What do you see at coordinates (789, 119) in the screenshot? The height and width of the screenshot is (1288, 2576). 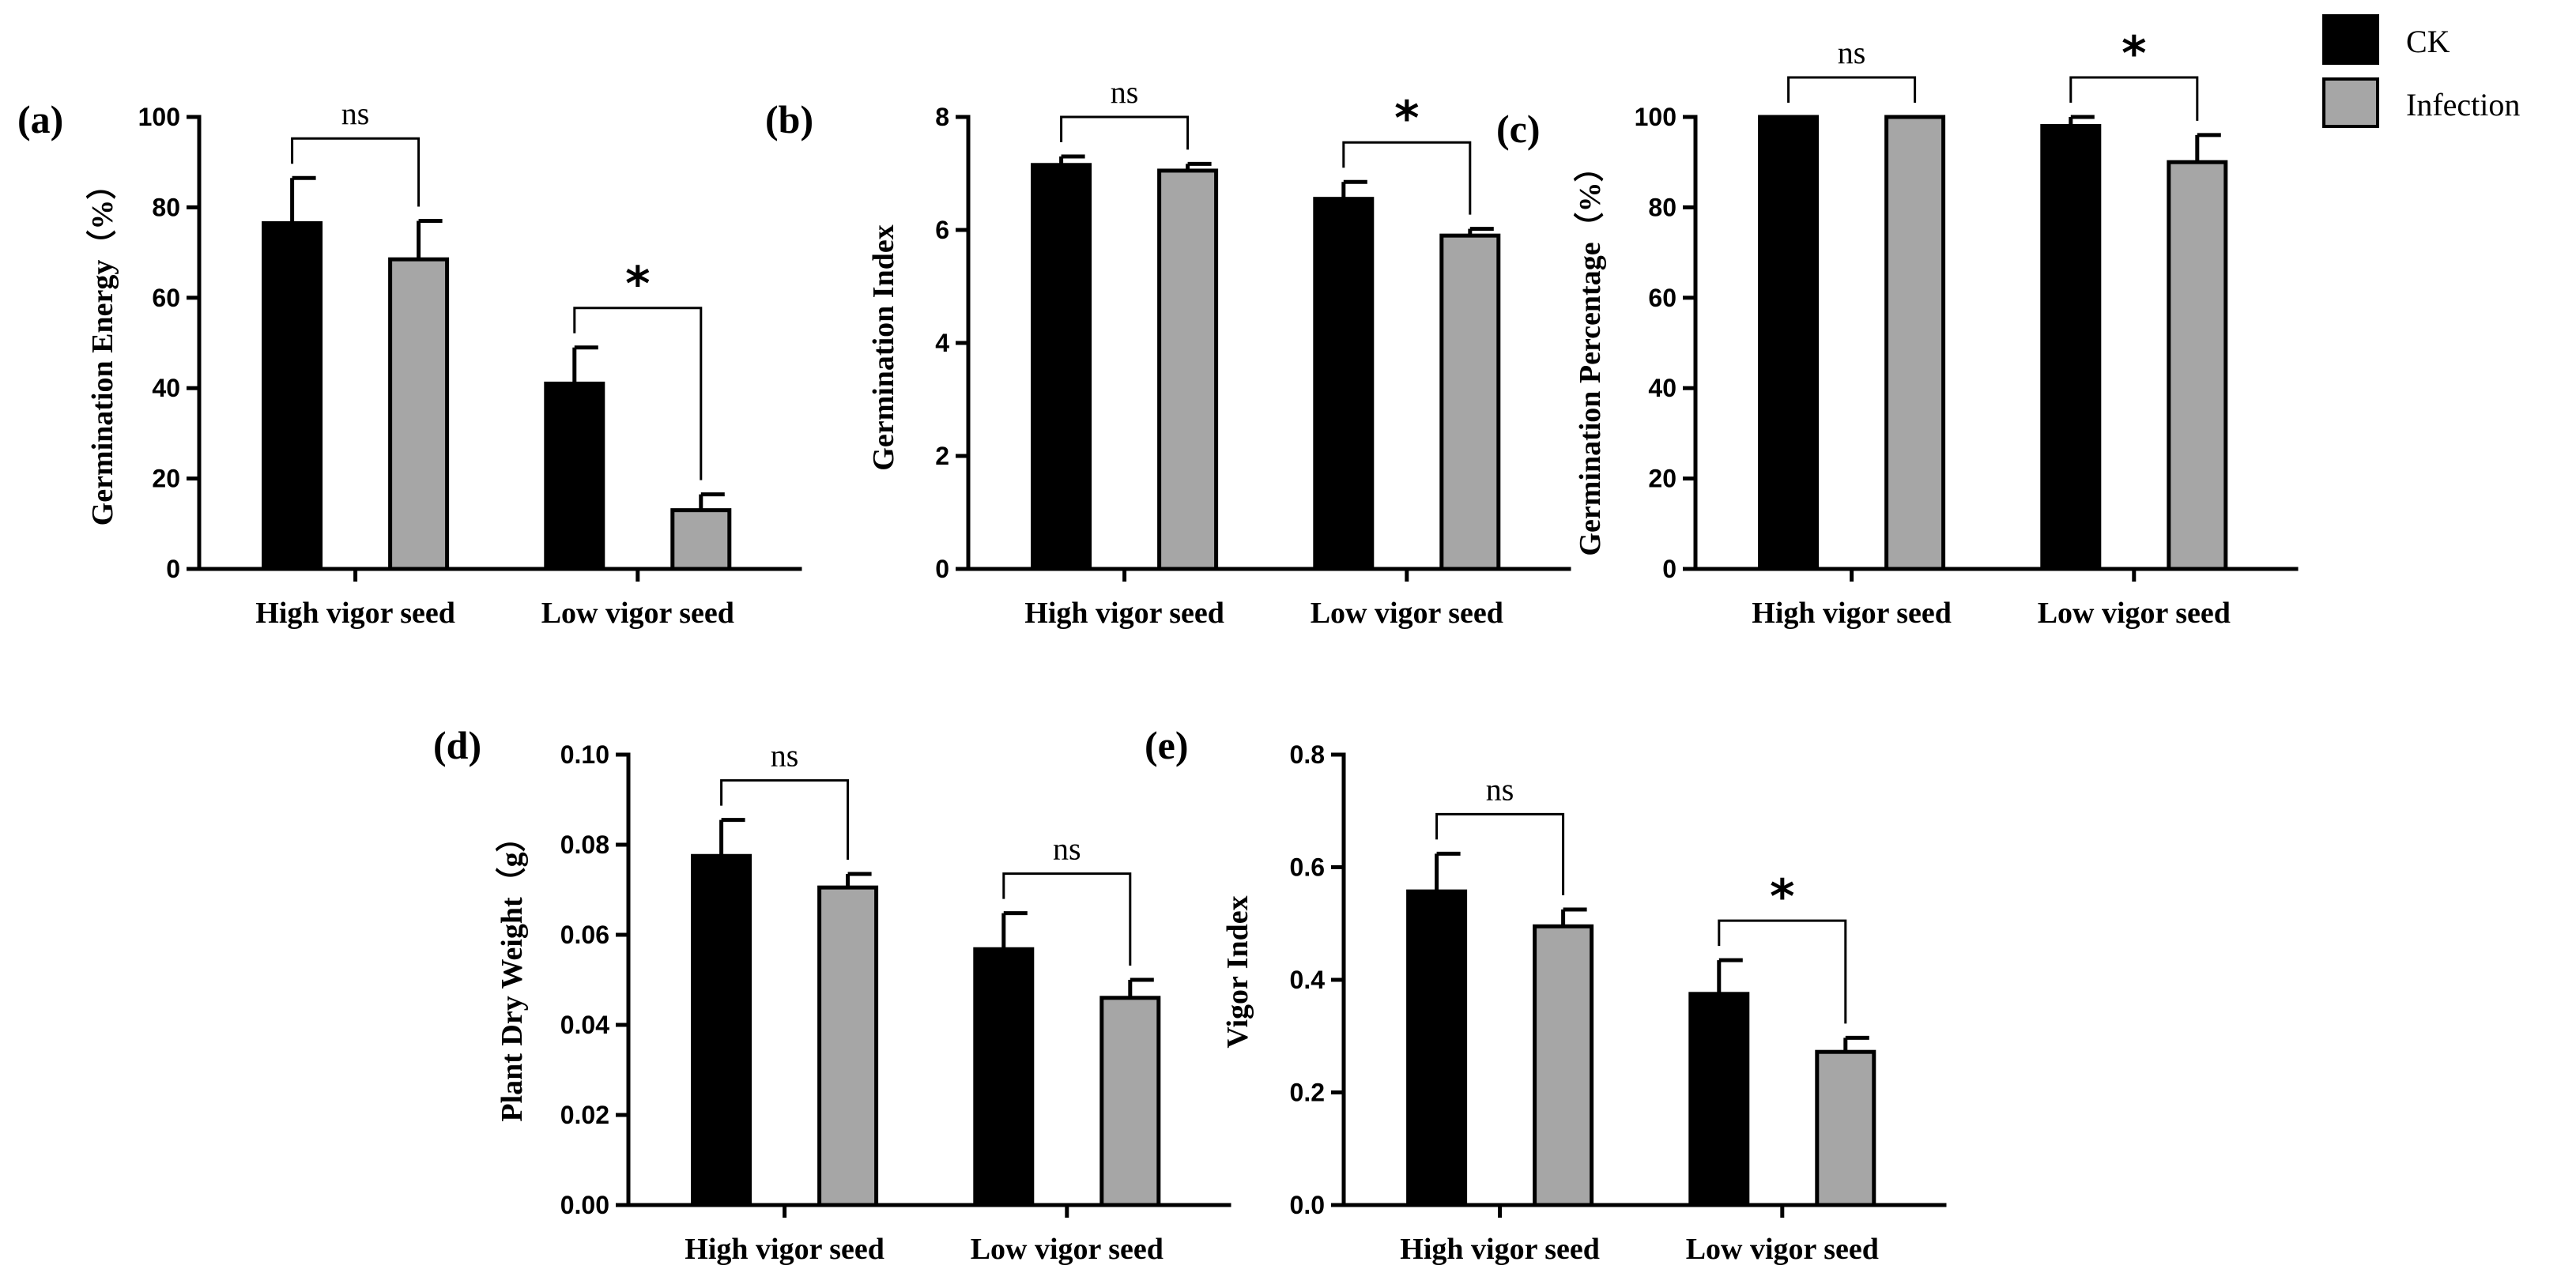 I see `panel-label-b: (b)` at bounding box center [789, 119].